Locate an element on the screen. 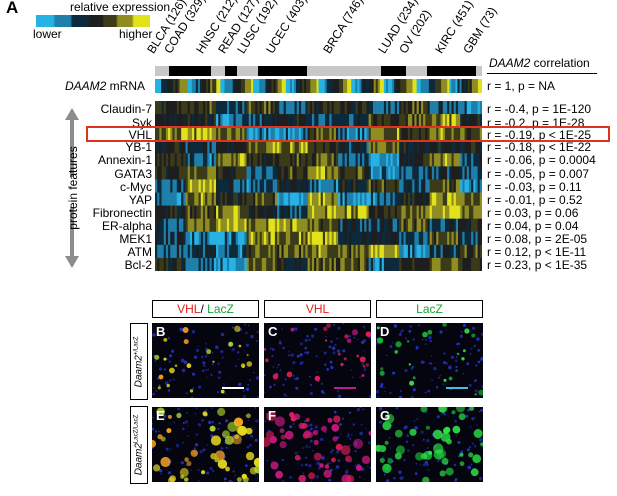 Image resolution: width=617 pixels, height=496 pixels. correlation-value: r = -0.18, p < 1E-22 is located at coordinates (539, 147).